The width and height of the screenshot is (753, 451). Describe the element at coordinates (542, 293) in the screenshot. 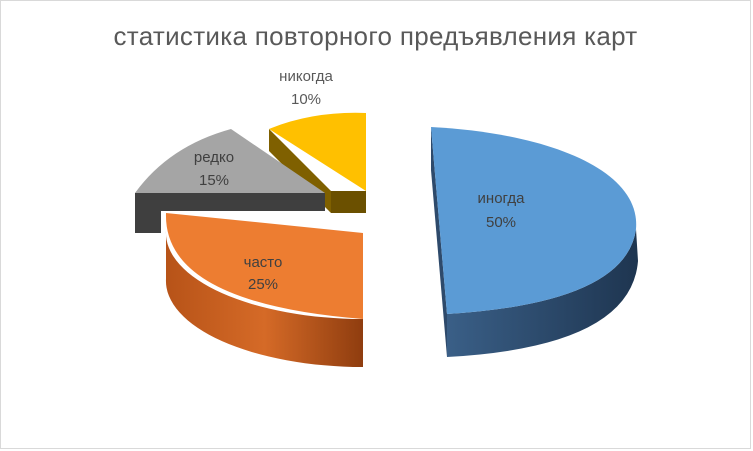

I see `slice-inogda-side` at that location.